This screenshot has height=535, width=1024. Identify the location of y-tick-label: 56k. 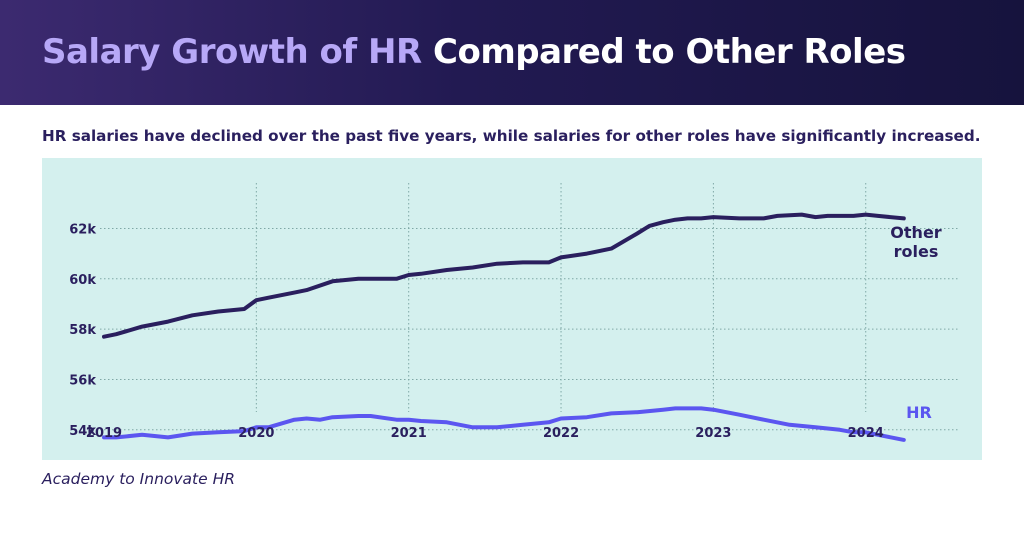
(82, 380).